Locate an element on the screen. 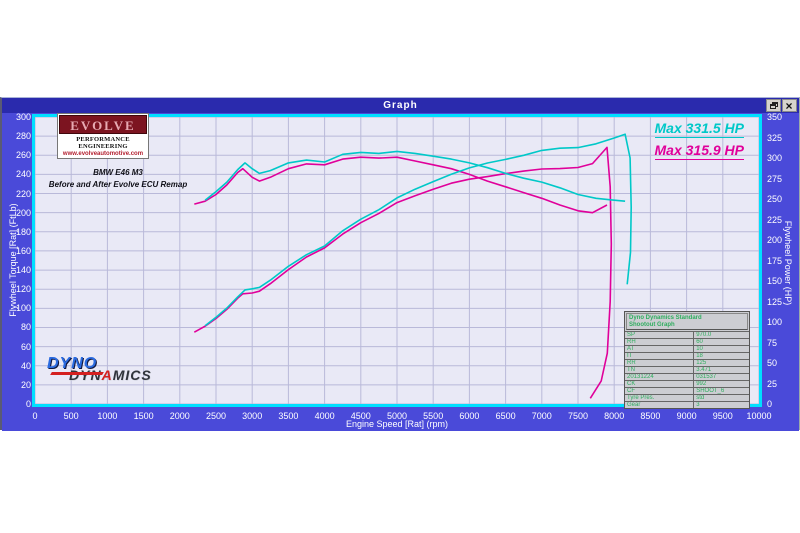 The width and height of the screenshot is (800, 533). y-right-tick: 275 is located at coordinates (775, 178).